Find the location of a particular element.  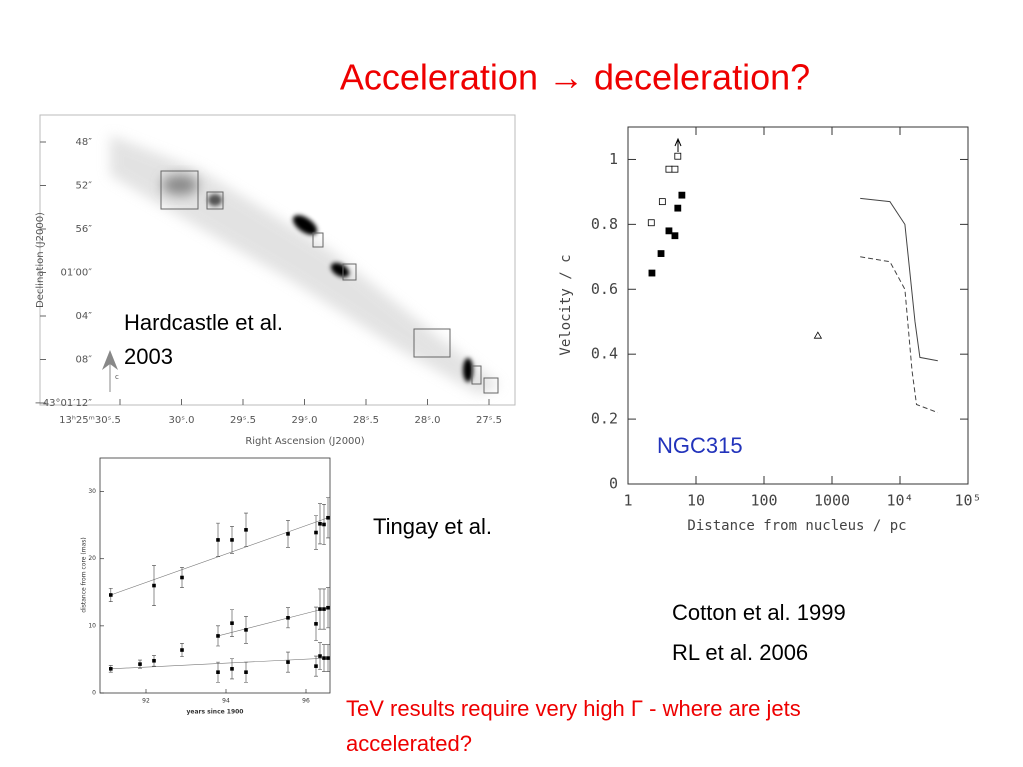

x-label: Distance from nucleus / pc is located at coordinates (796, 526).